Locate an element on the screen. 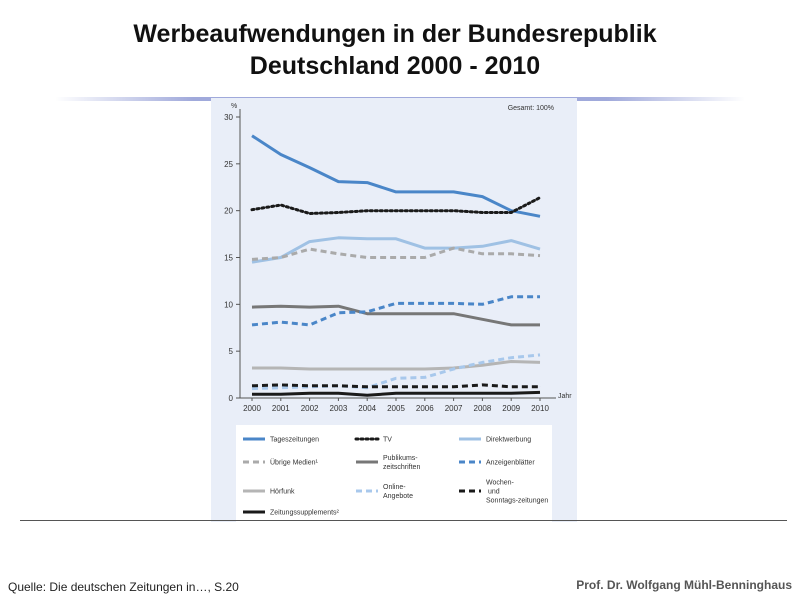  legend-label: Anzeigenblätter is located at coordinates (510, 463).